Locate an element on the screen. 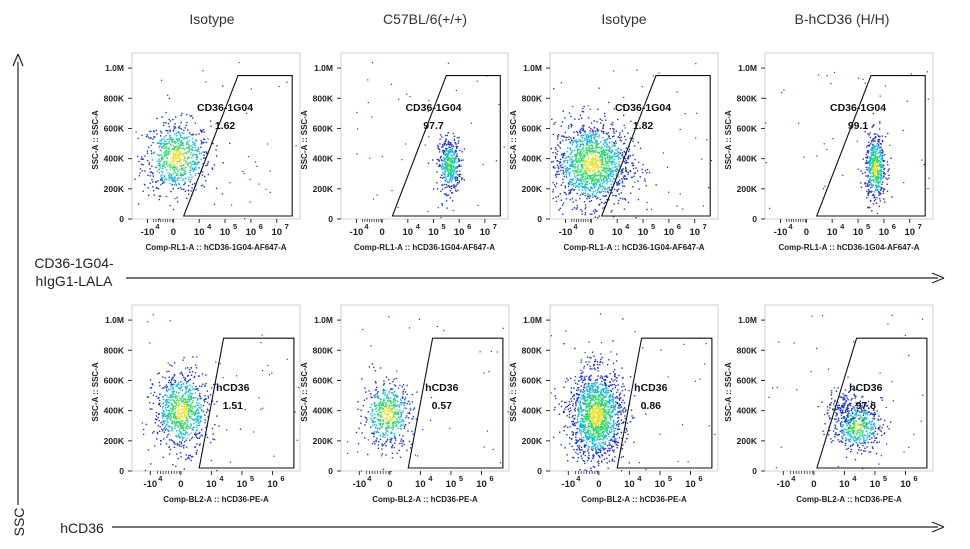 The image size is (970, 549). y-tick-label: 200K is located at coordinates (532, 189).